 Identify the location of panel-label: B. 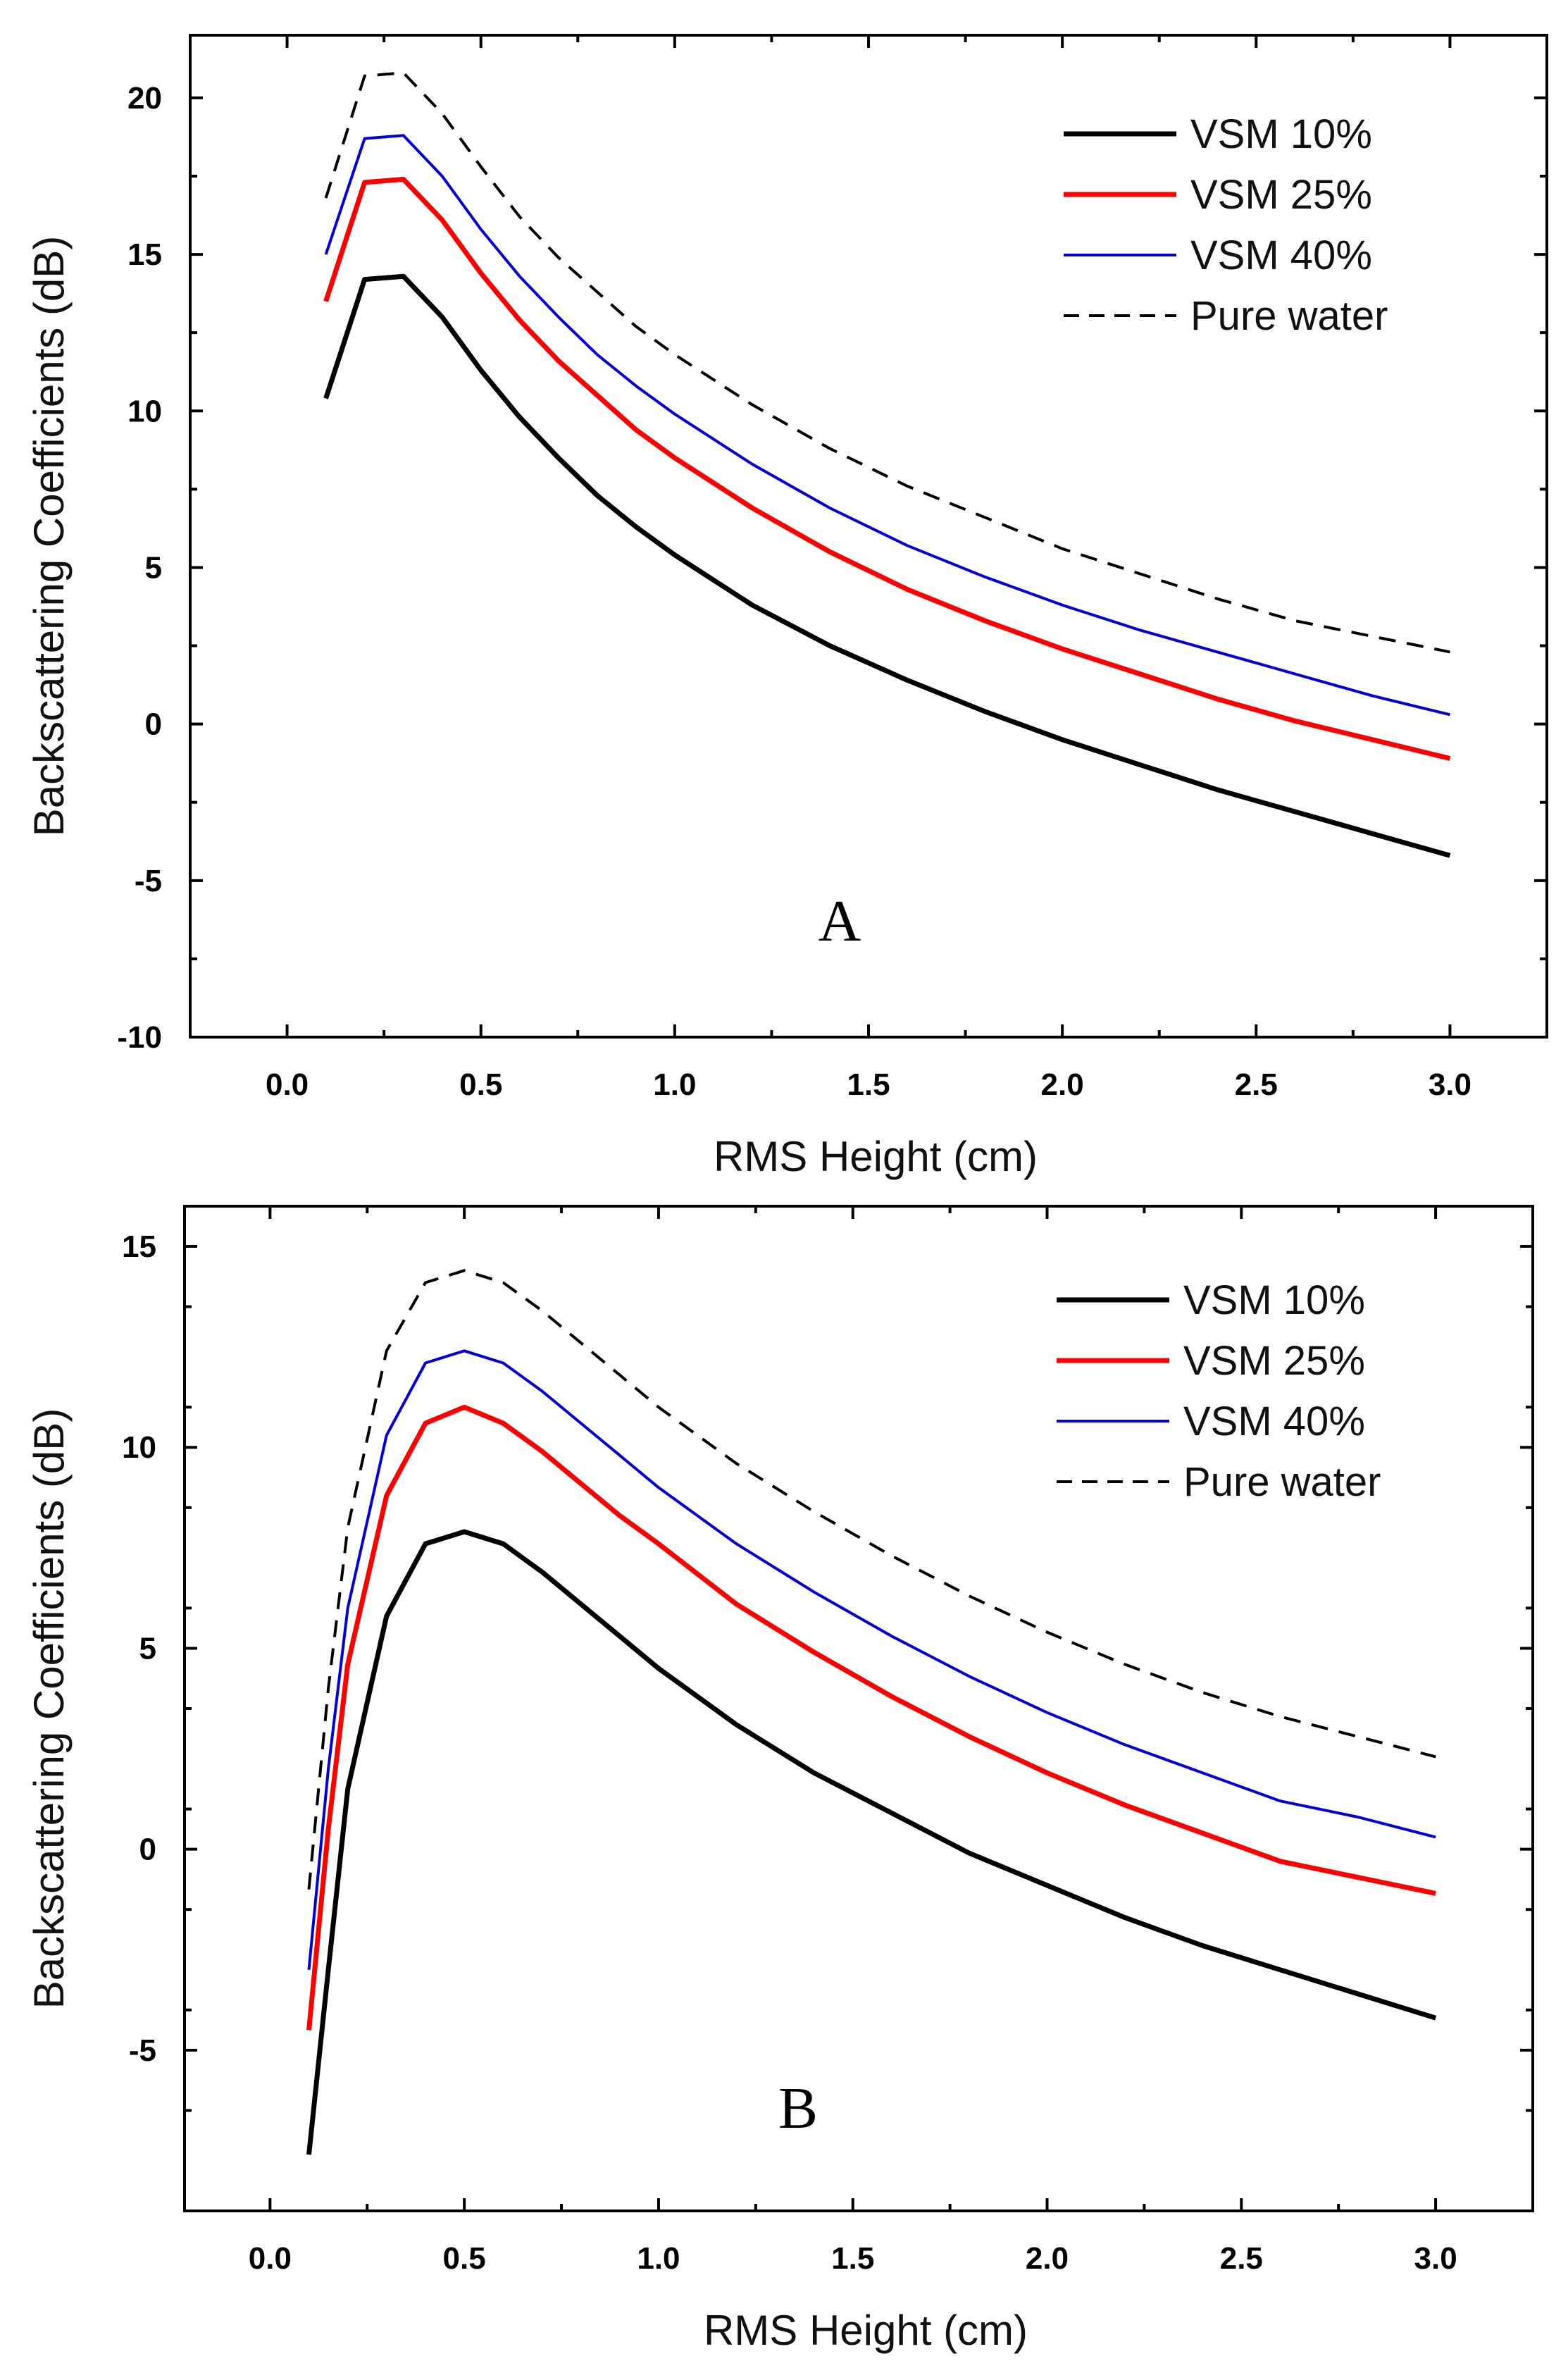
(798, 2108).